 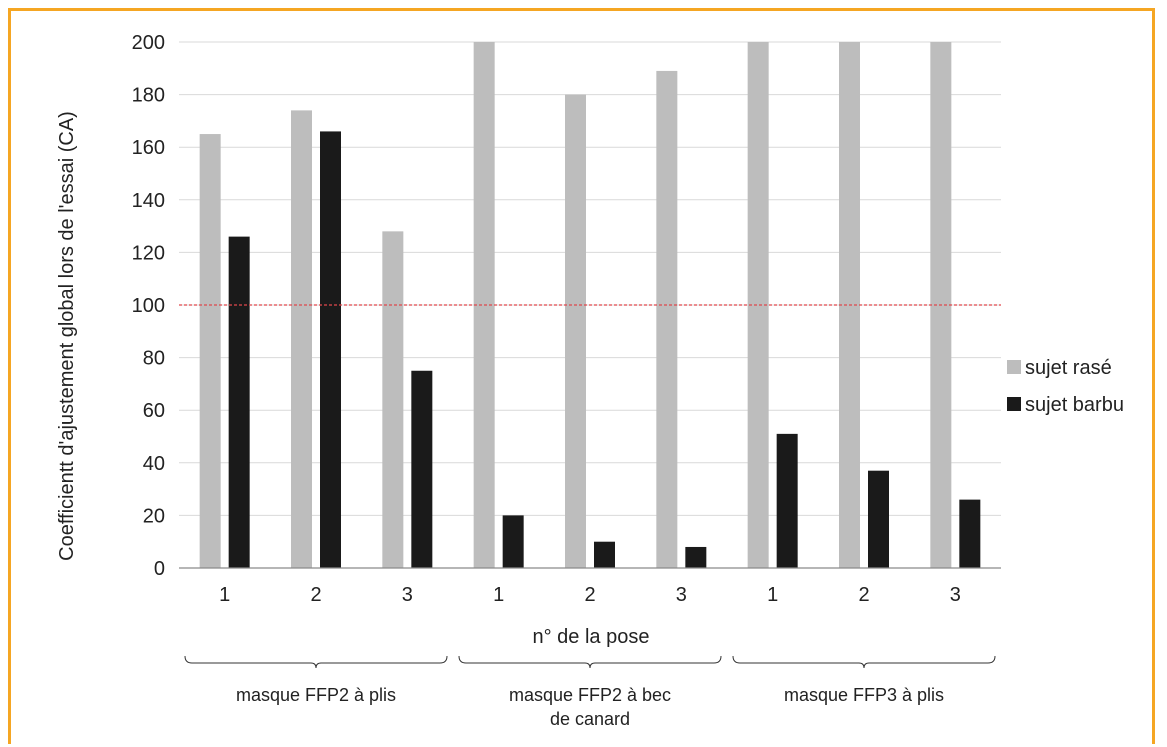 I want to click on y-tick-label: 200, so click(x=148, y=43).